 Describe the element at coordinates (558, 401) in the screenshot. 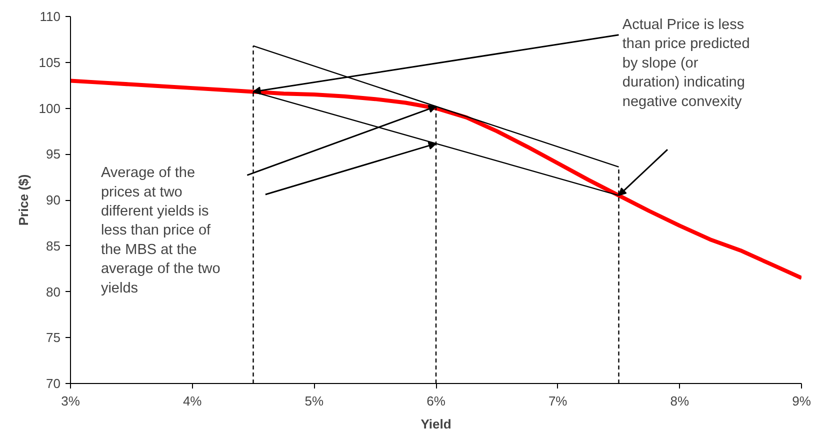

I see `x-tick-label: 7%` at that location.